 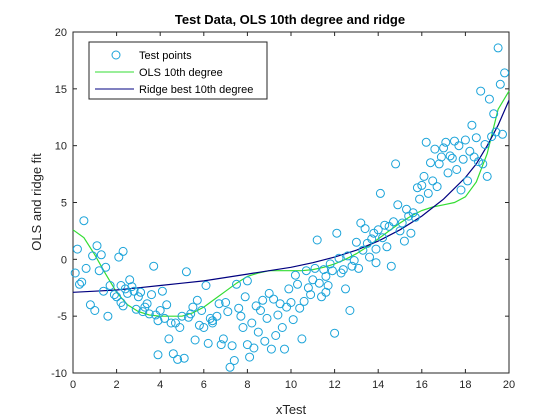 I want to click on chart-title: Test Data, OLS 10th degree and ridge, so click(x=290, y=19).